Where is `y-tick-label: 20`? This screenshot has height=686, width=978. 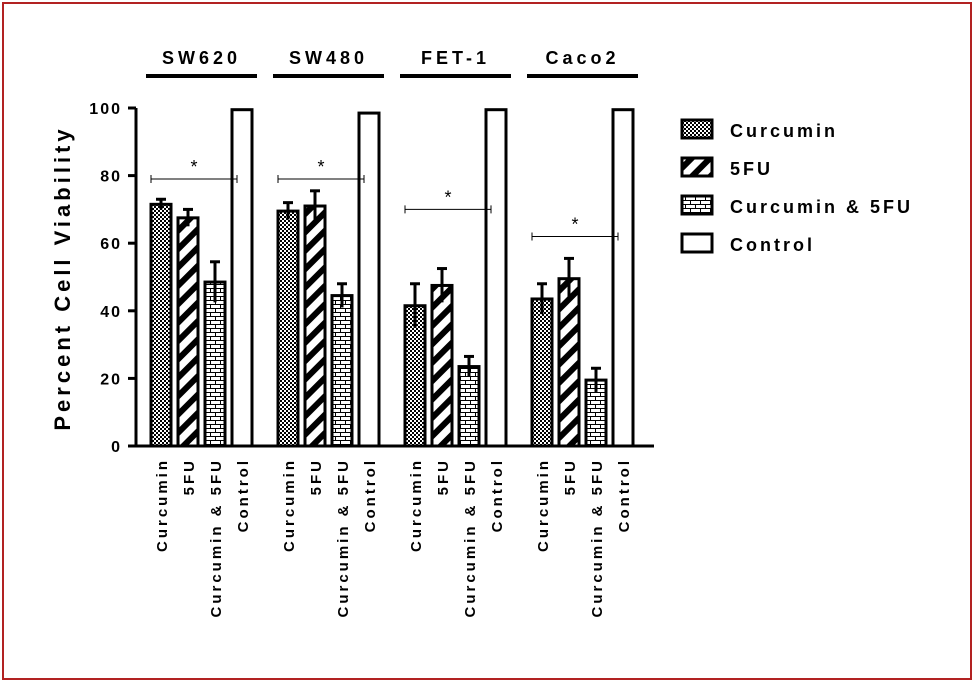 y-tick-label: 20 is located at coordinates (111, 379).